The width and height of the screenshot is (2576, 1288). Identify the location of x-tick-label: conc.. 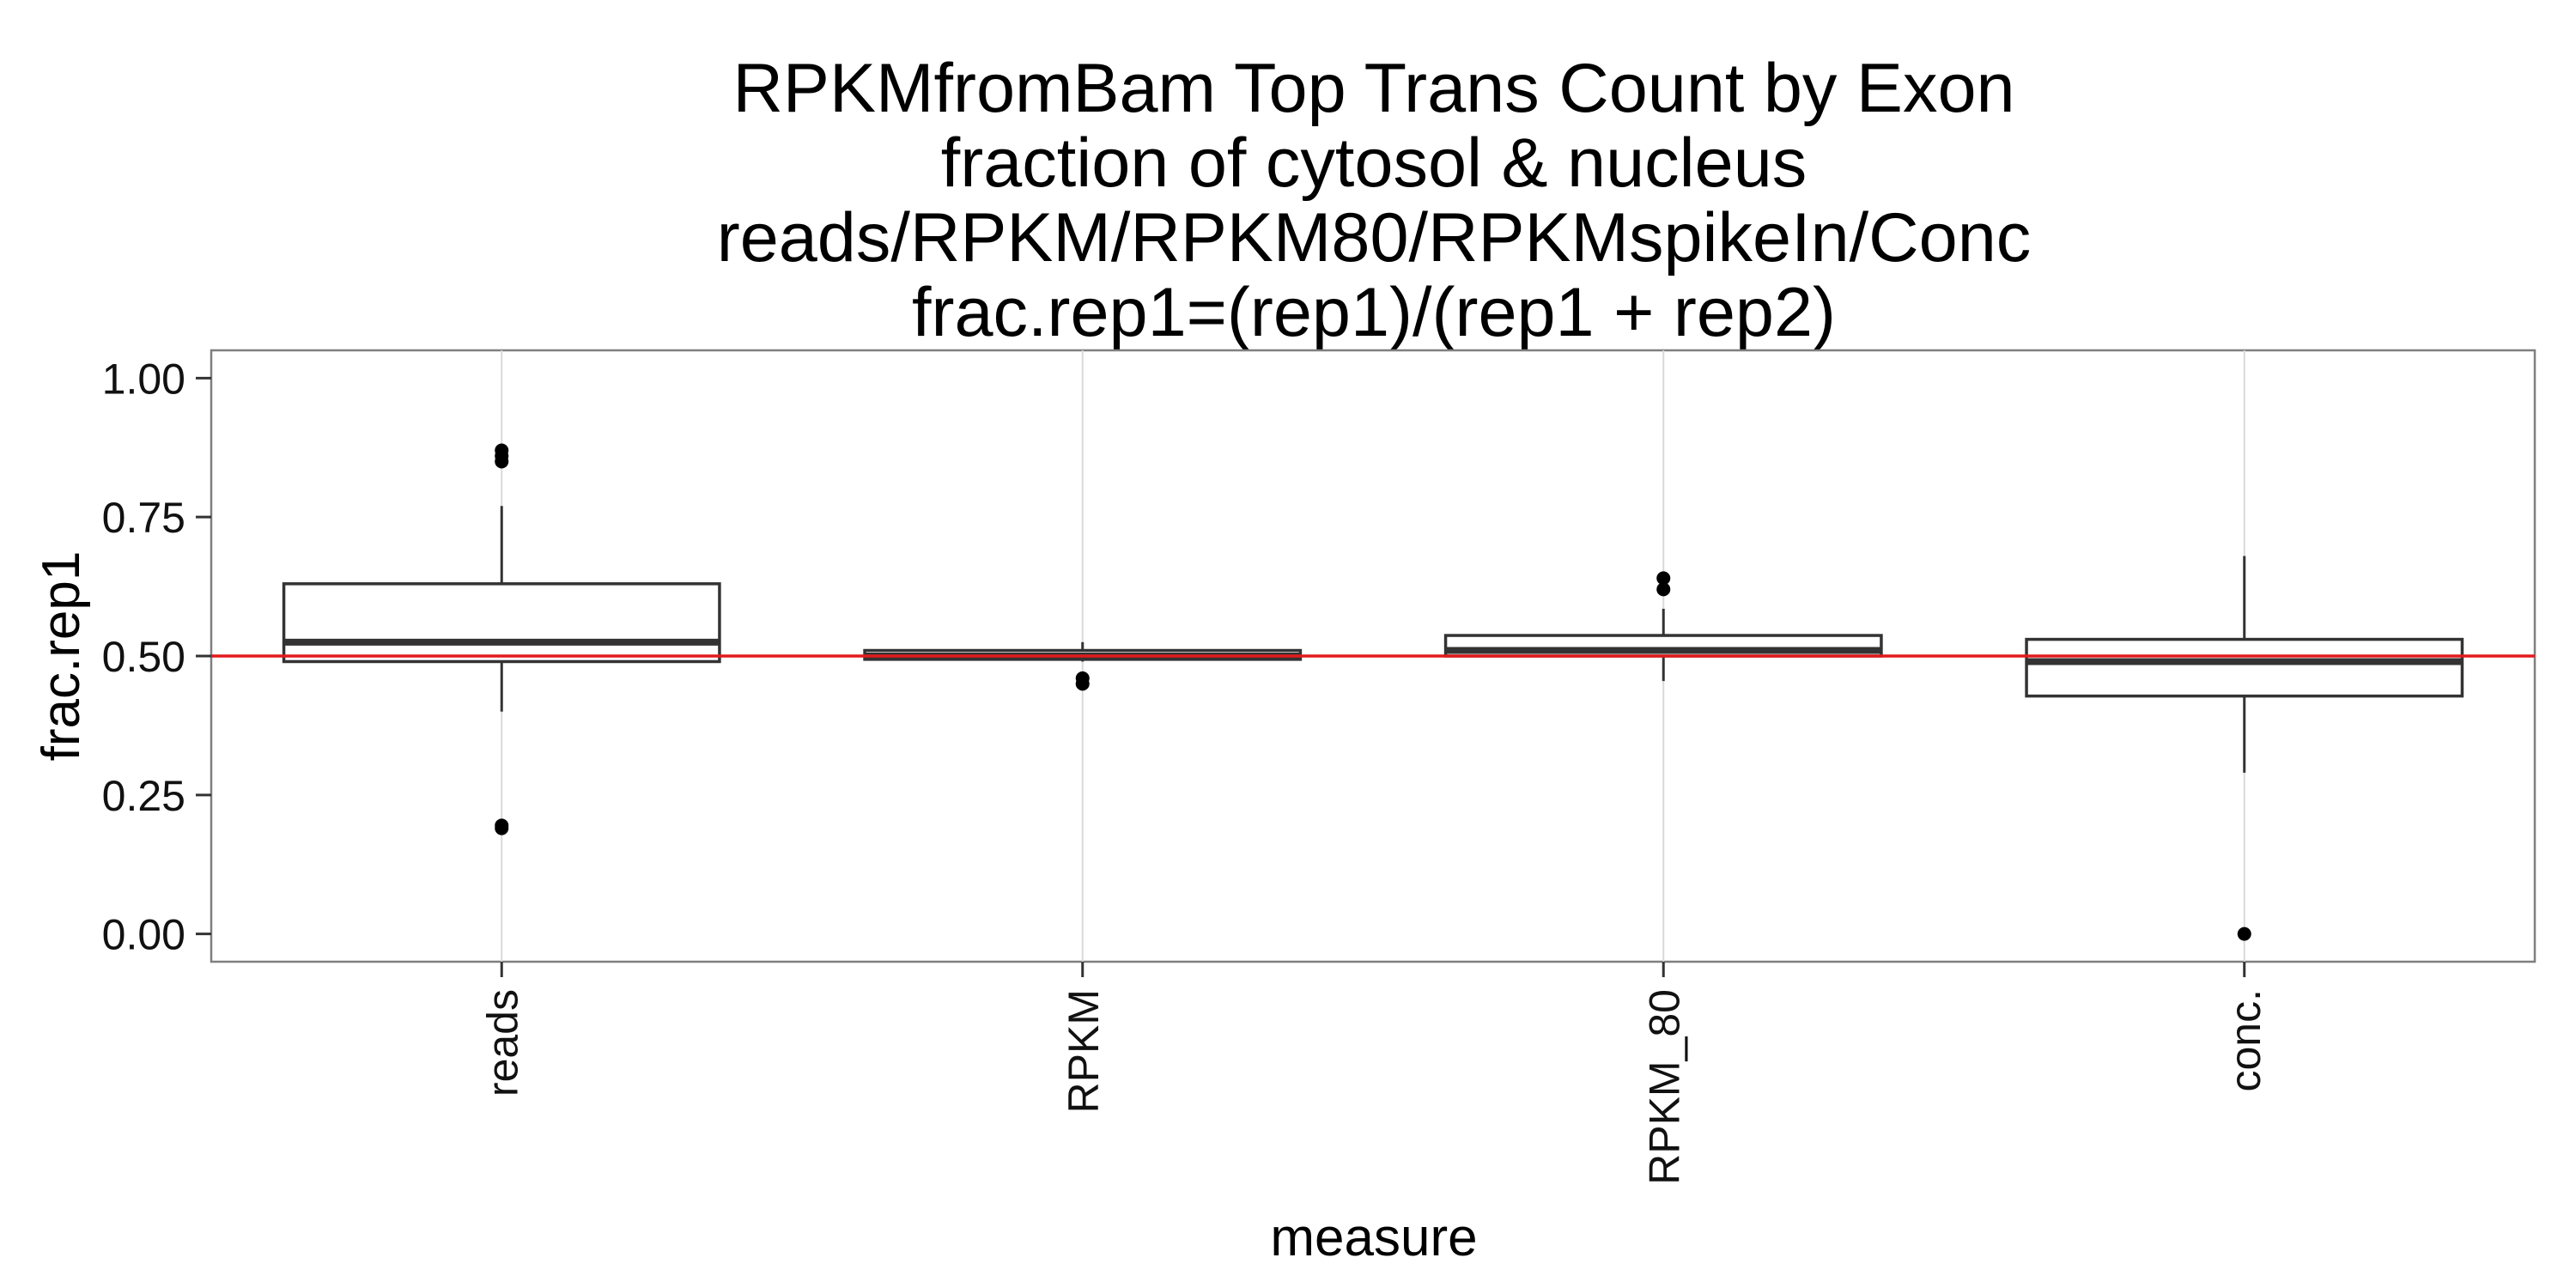
(2245, 1041).